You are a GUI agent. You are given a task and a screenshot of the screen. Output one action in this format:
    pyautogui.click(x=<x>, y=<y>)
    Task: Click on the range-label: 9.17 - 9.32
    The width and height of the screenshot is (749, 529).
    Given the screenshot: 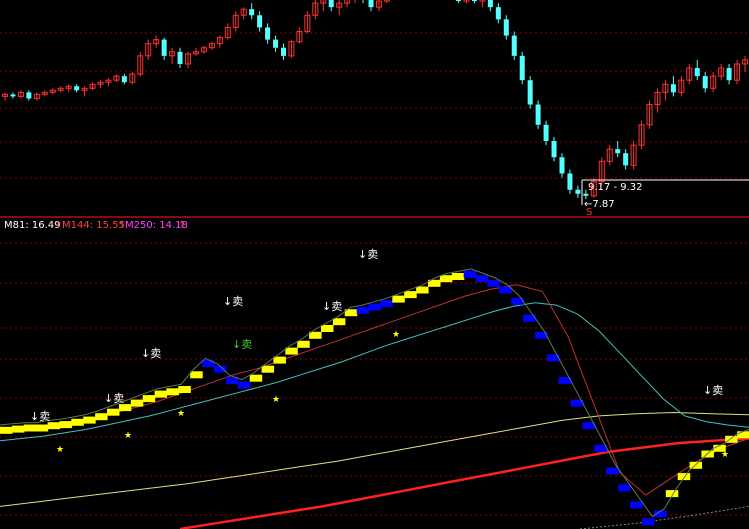 What is the action you would take?
    pyautogui.click(x=615, y=187)
    